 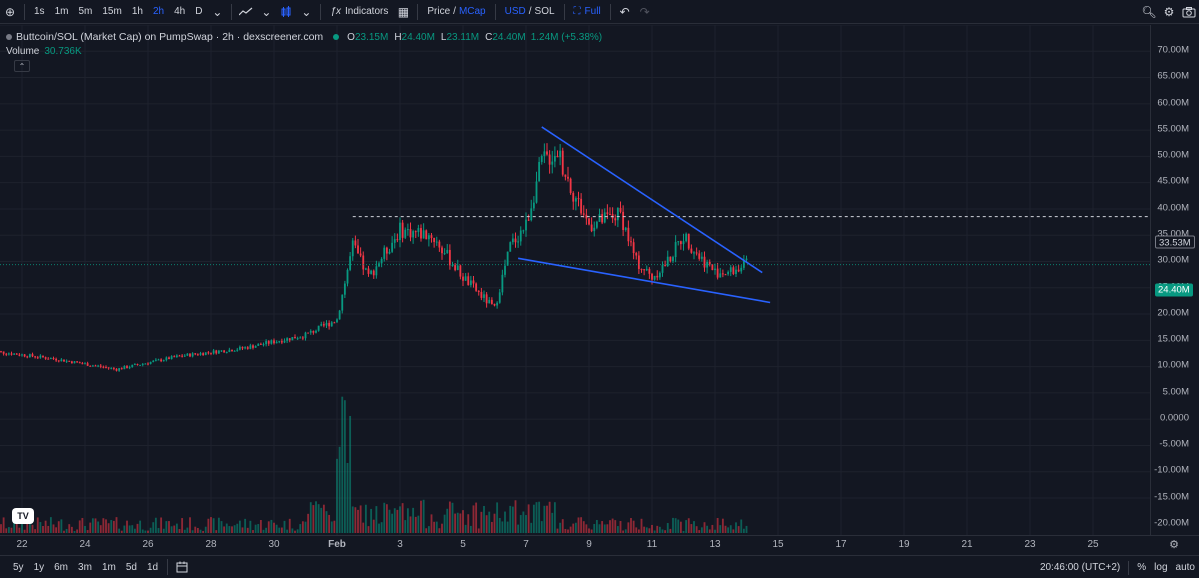 What do you see at coordinates (246, 12) in the screenshot?
I see `line-chart-type-icon` at bounding box center [246, 12].